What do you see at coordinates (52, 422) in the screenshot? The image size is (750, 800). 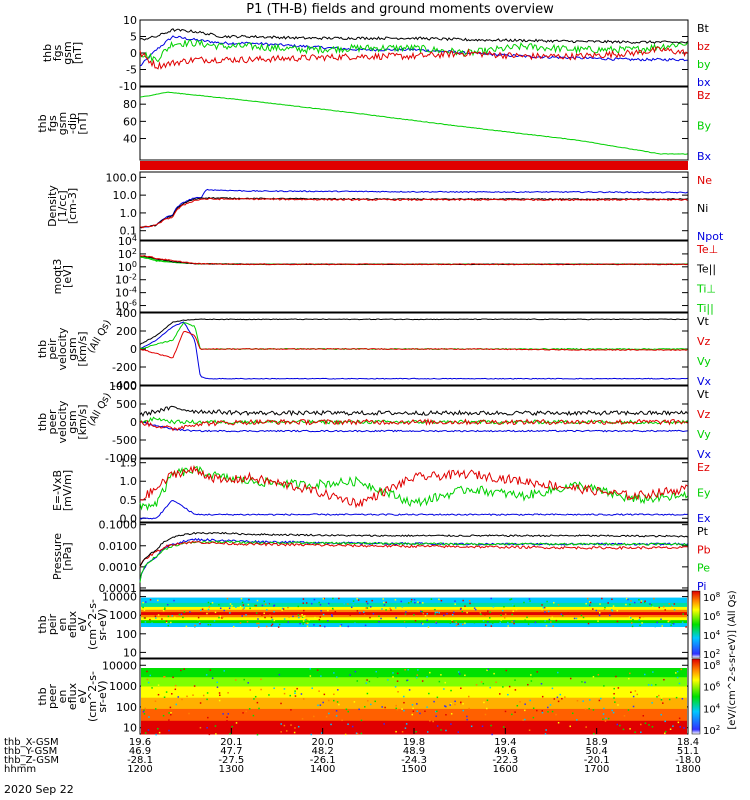 I see `y-axis-label: peer` at bounding box center [52, 422].